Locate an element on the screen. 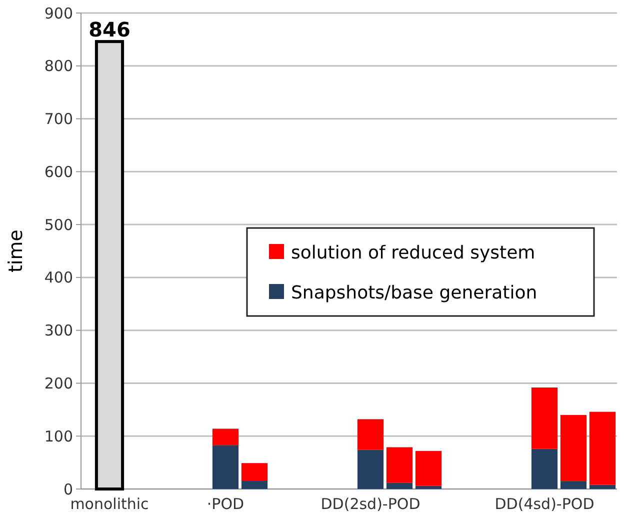 The width and height of the screenshot is (627, 519). y-tick-label: 300 is located at coordinates (58, 331).